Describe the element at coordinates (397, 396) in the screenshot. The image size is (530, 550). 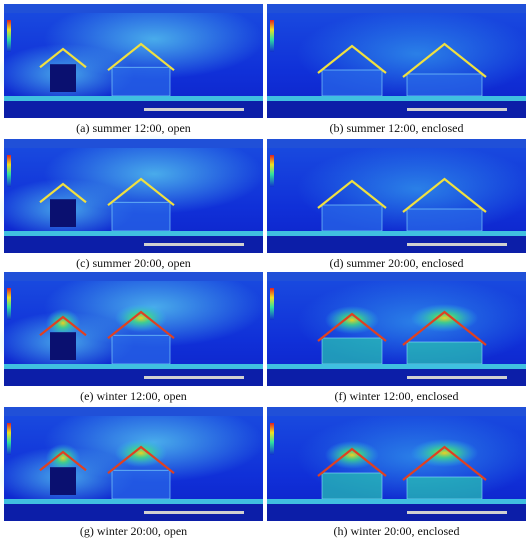
I see `panel-caption: (f) winter 12:00, enclosed` at that location.